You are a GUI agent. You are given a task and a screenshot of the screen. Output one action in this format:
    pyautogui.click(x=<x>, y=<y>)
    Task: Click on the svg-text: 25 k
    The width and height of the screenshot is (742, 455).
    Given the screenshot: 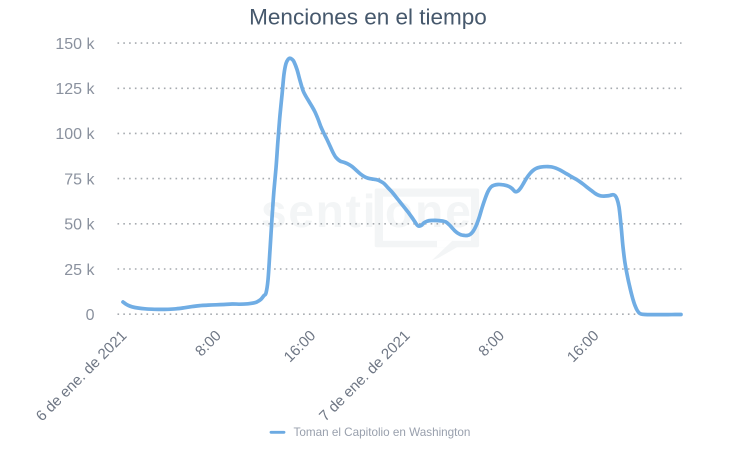 What is the action you would take?
    pyautogui.click(x=79, y=270)
    